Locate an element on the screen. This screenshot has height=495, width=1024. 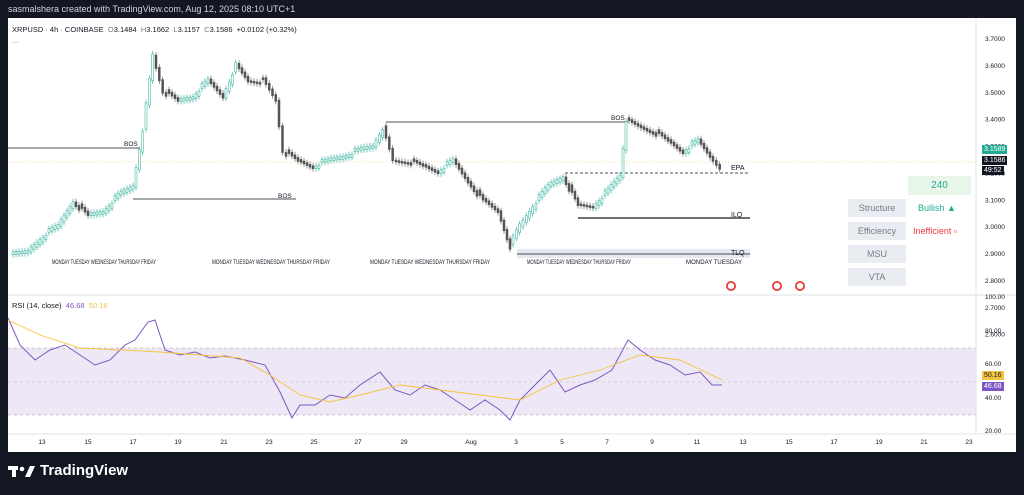
time-tick-label: 19 is located at coordinates (178, 442).